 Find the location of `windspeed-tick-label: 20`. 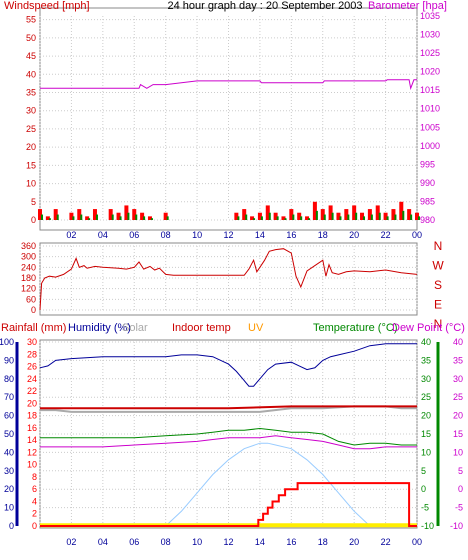

windspeed-tick-label: 20 is located at coordinates (31, 147).